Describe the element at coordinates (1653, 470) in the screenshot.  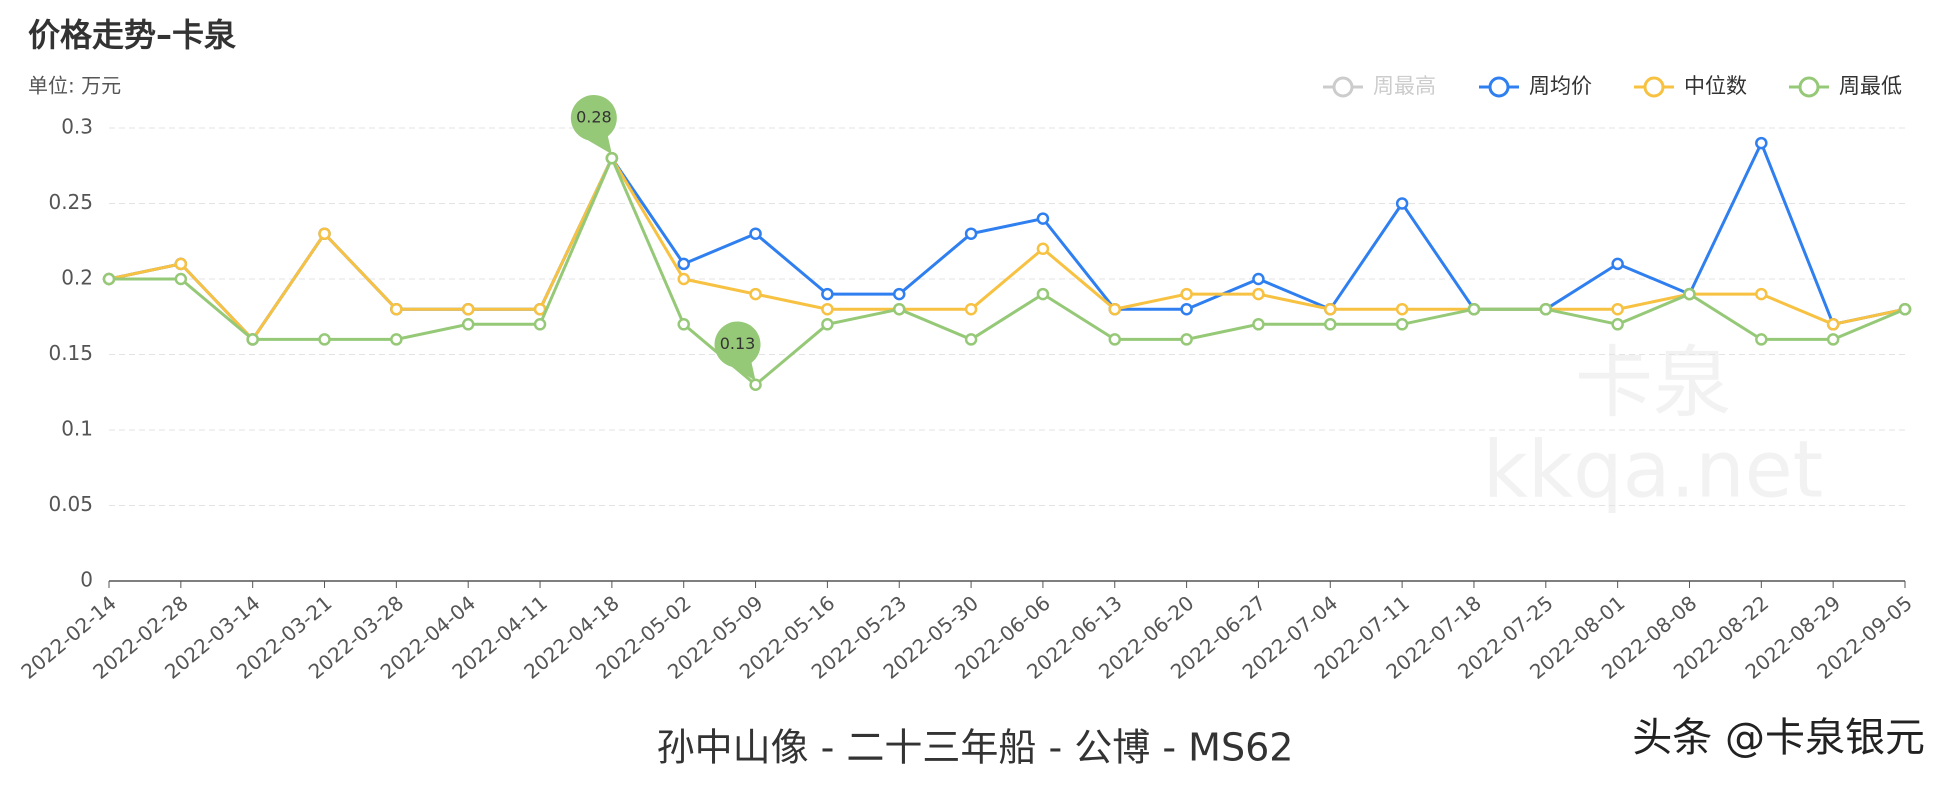
I see `watermark: kkqa.net` at that location.